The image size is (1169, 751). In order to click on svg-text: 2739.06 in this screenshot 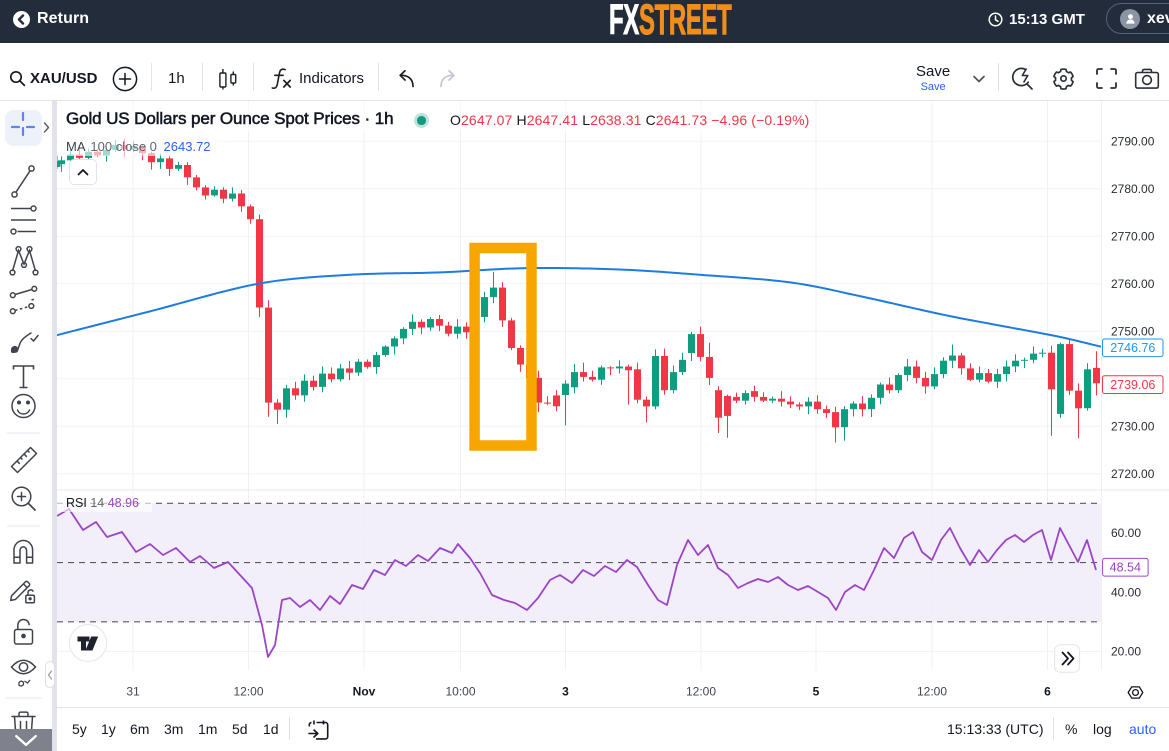, I will do `click(1132, 385)`.